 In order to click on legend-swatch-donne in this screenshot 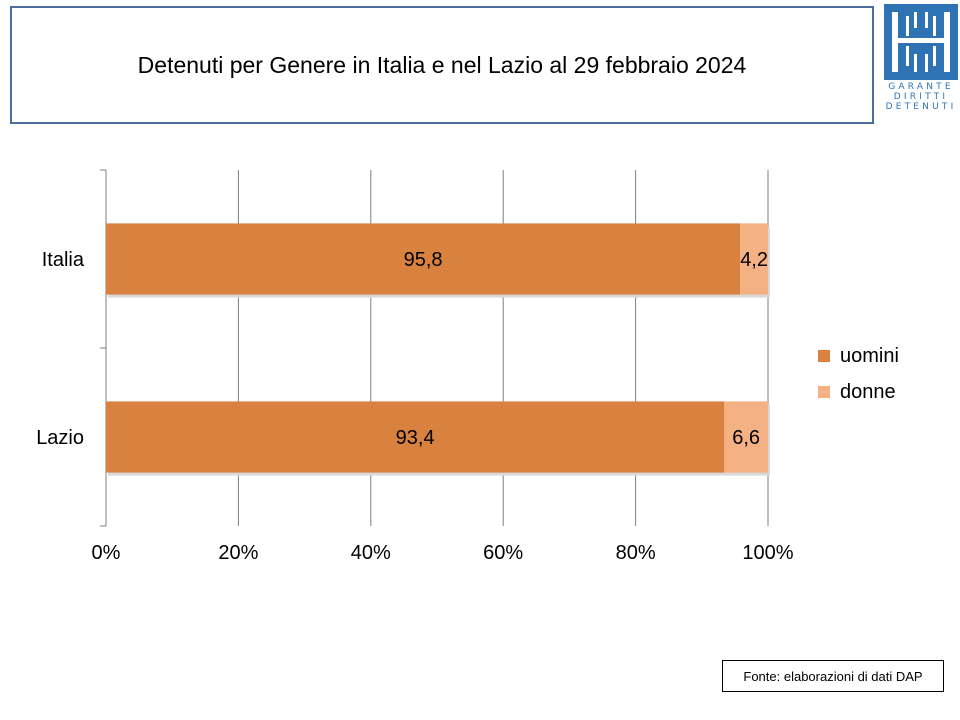, I will do `click(824, 392)`.